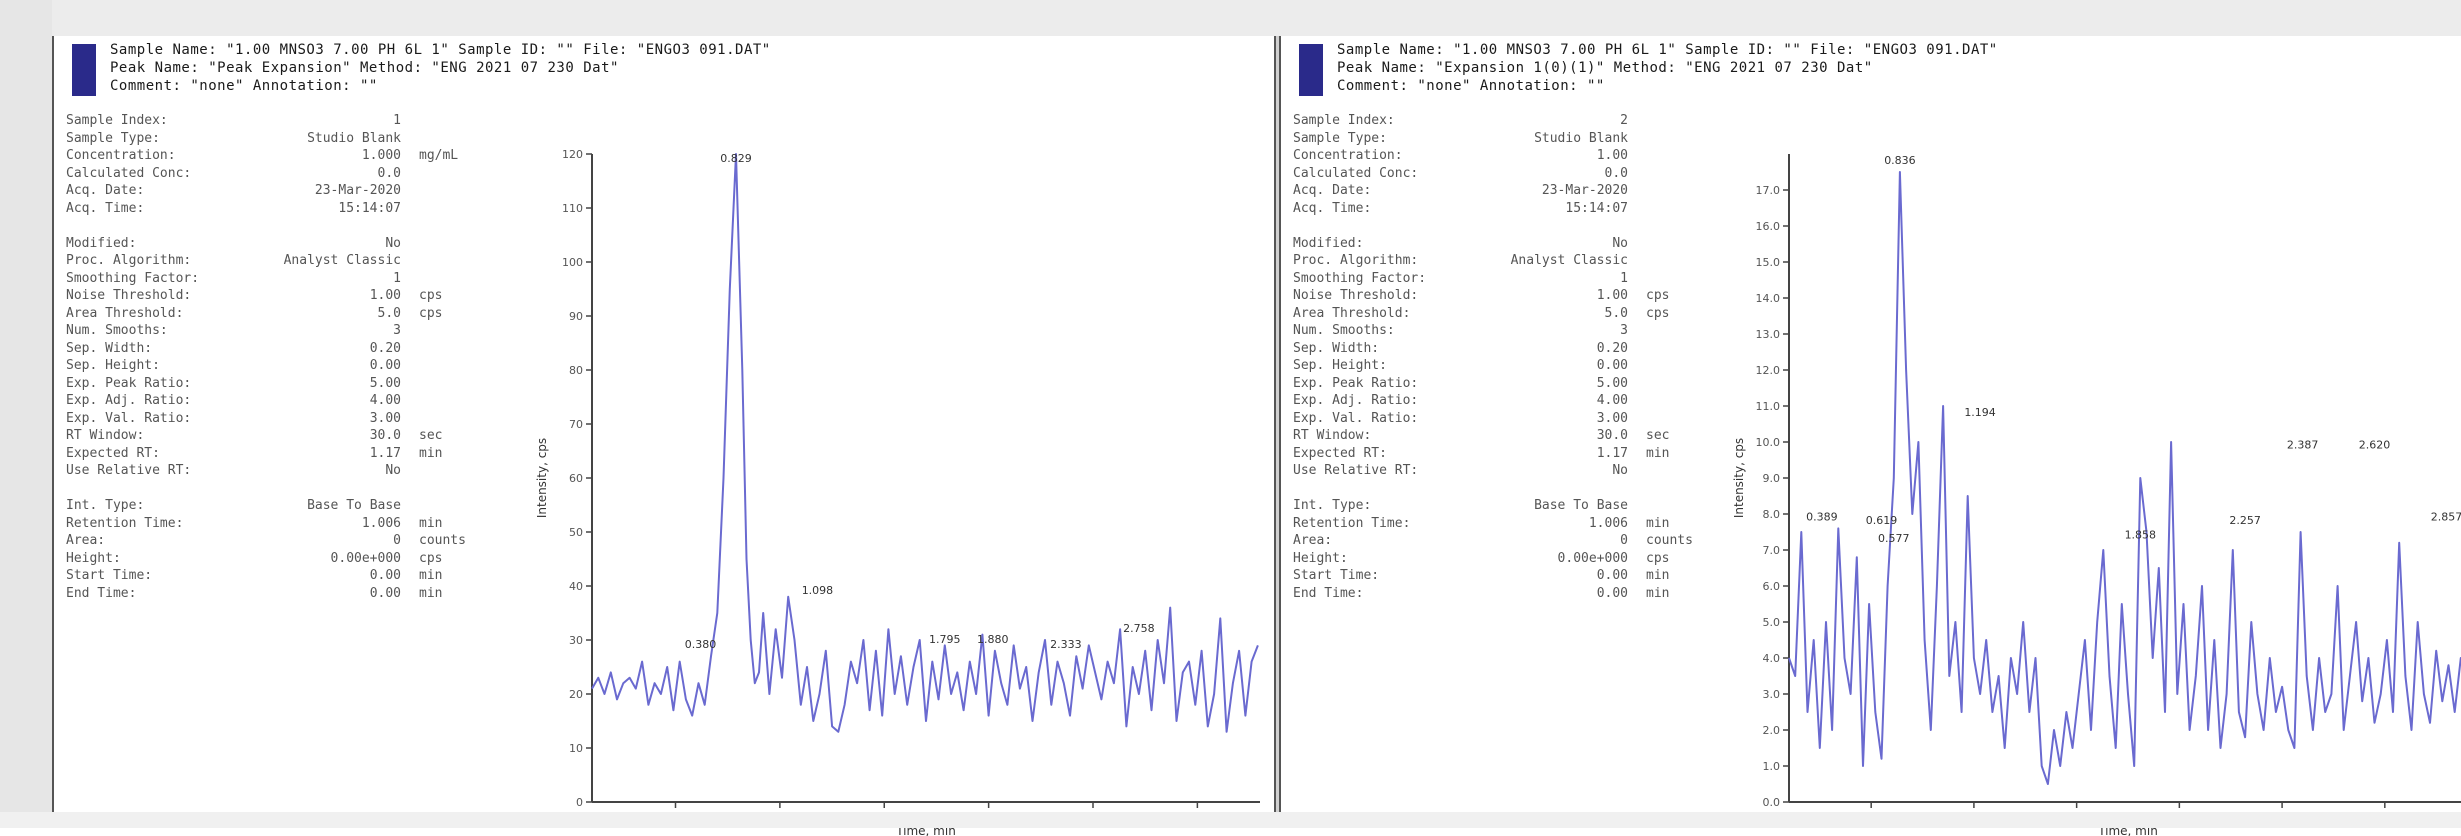 Image resolution: width=2461 pixels, height=836 pixels. I want to click on y-tick-label: 0, so click(579, 802).